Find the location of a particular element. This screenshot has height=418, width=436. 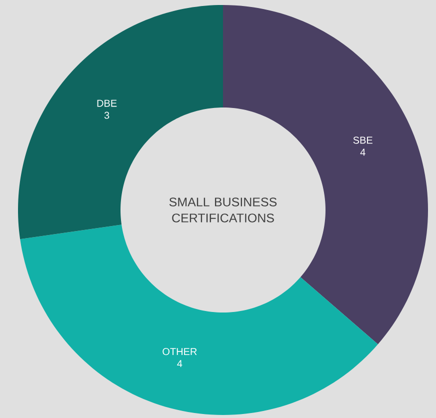

slice-label: DBE is located at coordinates (107, 103).